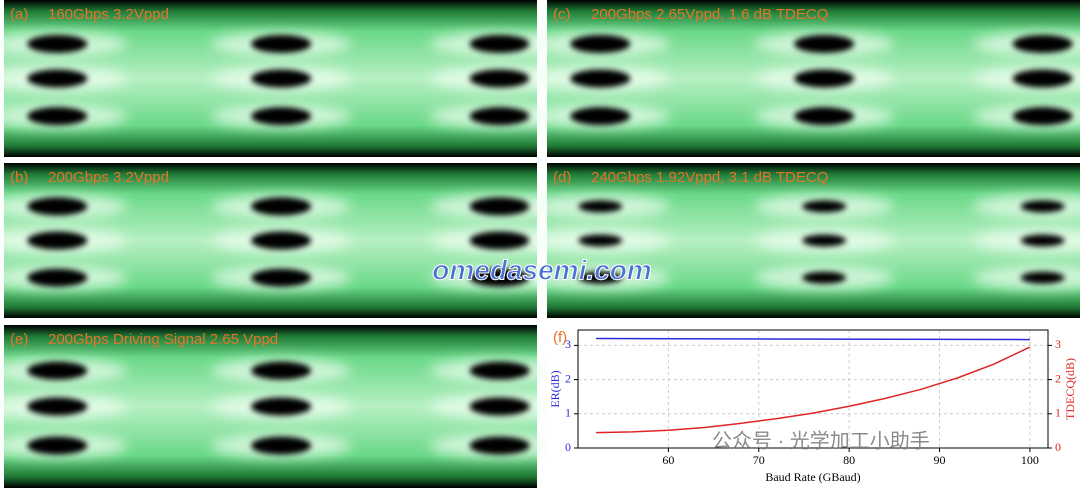  Describe the element at coordinates (568, 447) in the screenshot. I see `y-tick-label: 0` at that location.